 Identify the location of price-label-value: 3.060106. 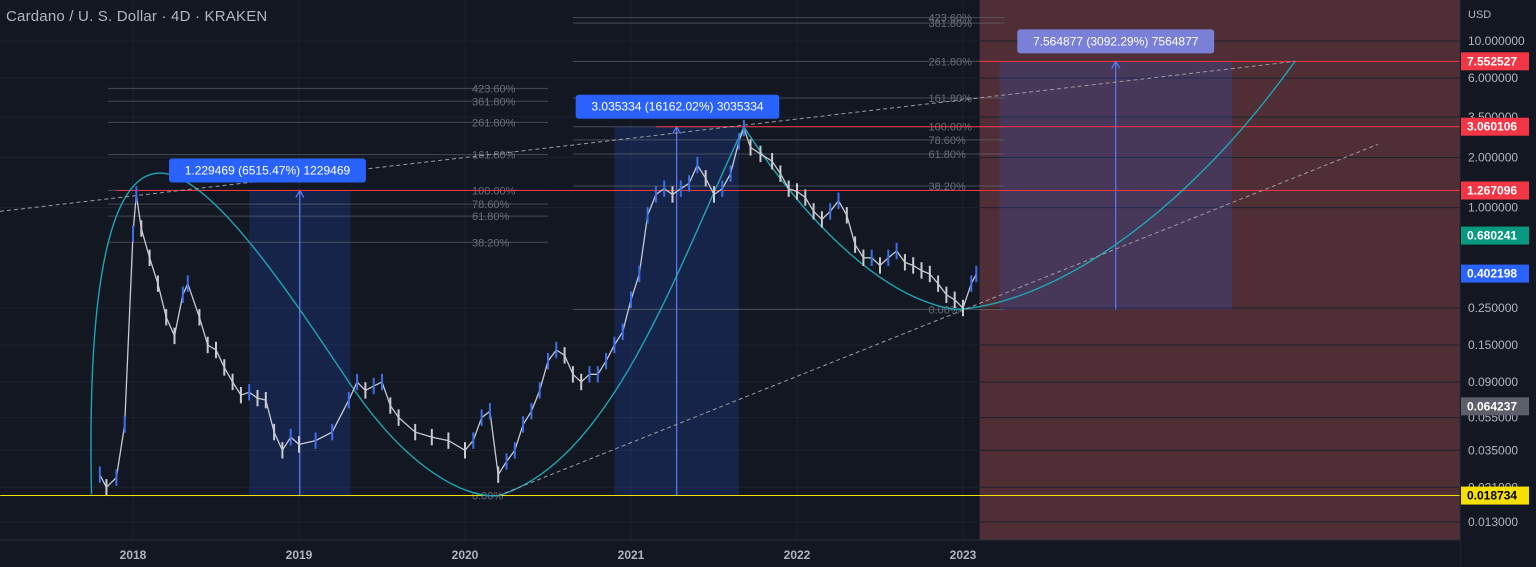
(1492, 127).